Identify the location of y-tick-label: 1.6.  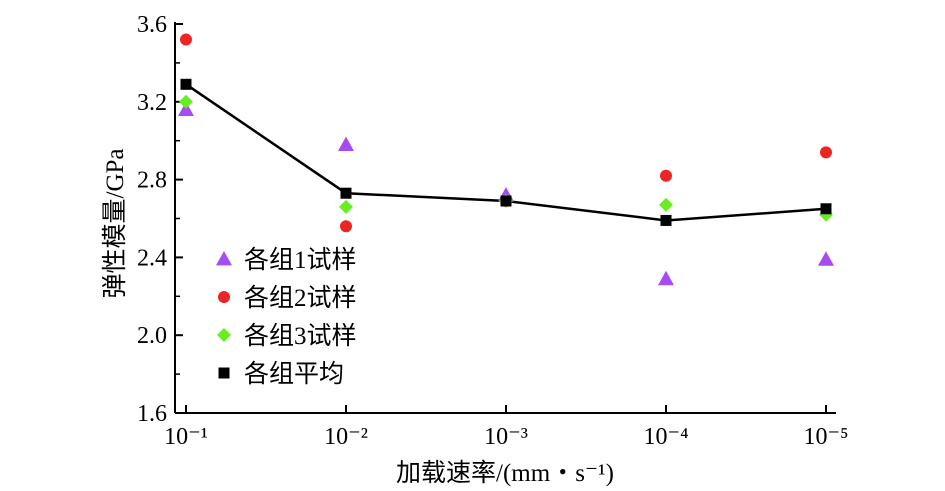
(152, 414).